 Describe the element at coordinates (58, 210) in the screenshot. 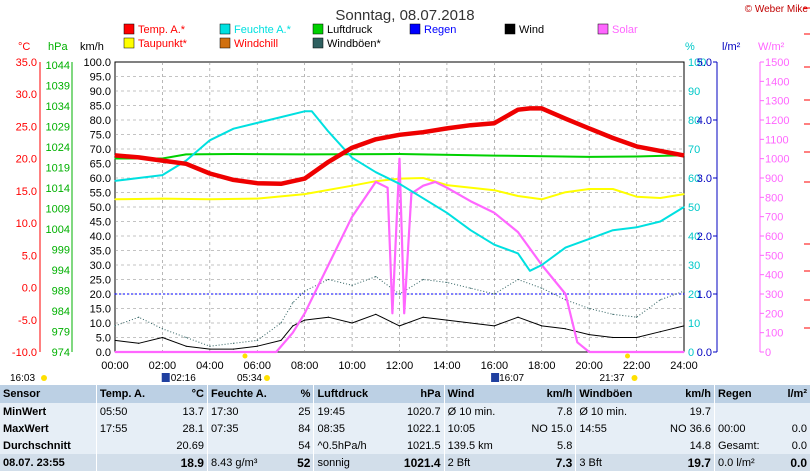

I see `pressure-tick-label: 1009` at that location.